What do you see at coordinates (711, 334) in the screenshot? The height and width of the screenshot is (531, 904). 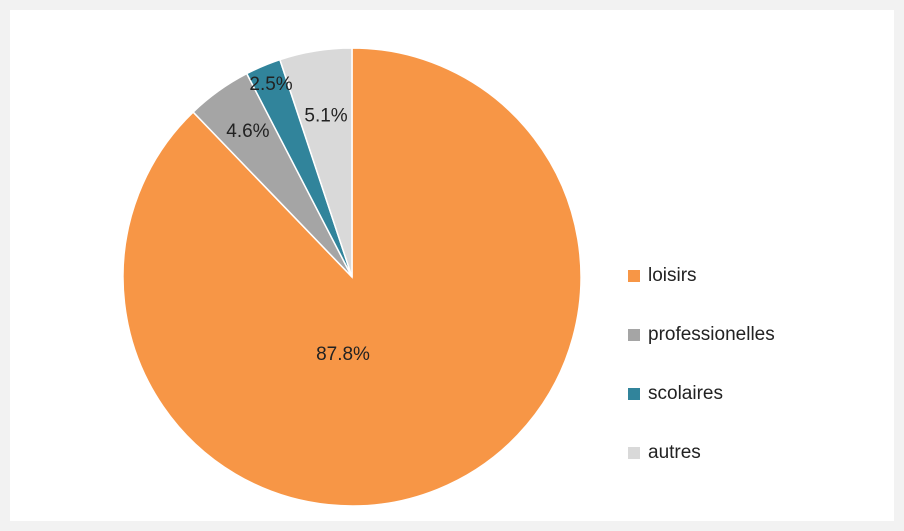 I see `legend-label: professionelles` at bounding box center [711, 334].